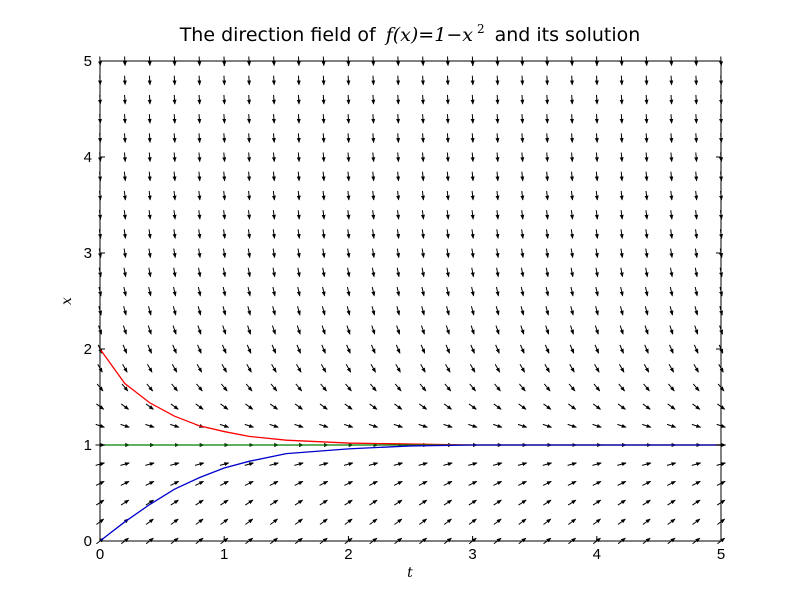 This screenshot has height=600, width=800. Describe the element at coordinates (721, 554) in the screenshot. I see `x-tick-label: 5` at that location.